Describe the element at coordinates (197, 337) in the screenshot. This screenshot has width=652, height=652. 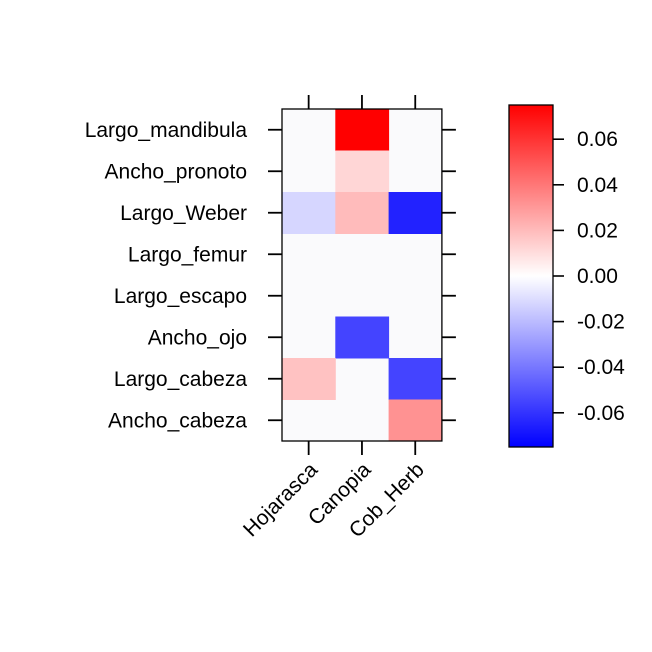
I see `row-label: Ancho_ojo` at that location.